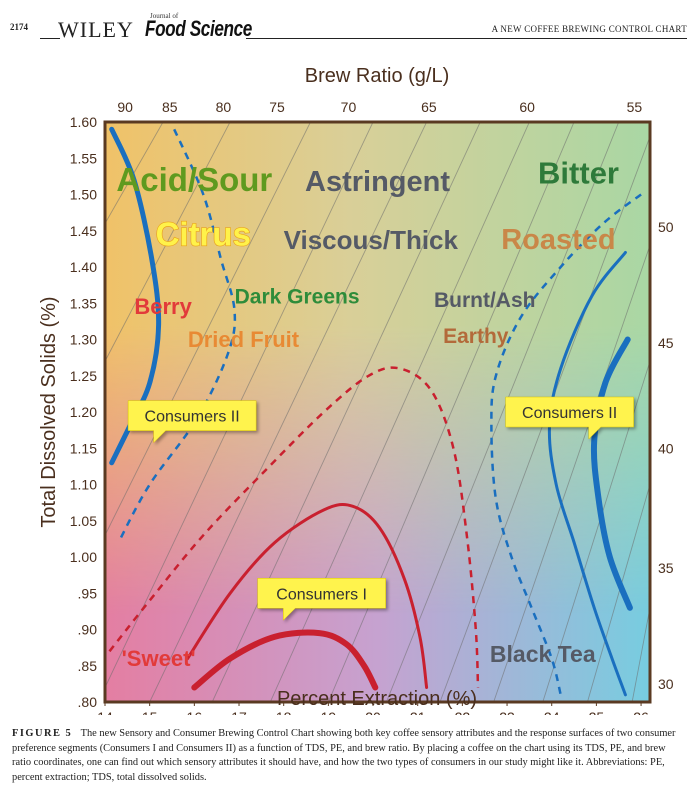 The height and width of the screenshot is (791, 697). I want to click on y-tick-label: 1.00, so click(83, 557).